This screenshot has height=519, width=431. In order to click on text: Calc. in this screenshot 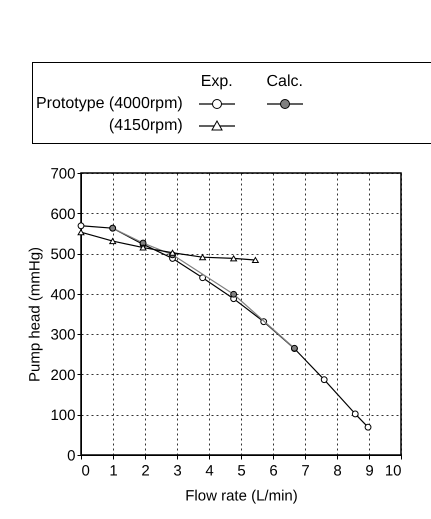, I will do `click(285, 82)`.